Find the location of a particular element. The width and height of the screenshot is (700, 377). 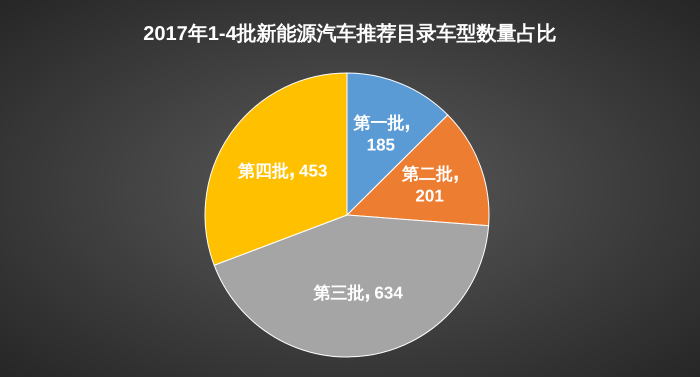

slice-label: 第一批 is located at coordinates (378, 123).